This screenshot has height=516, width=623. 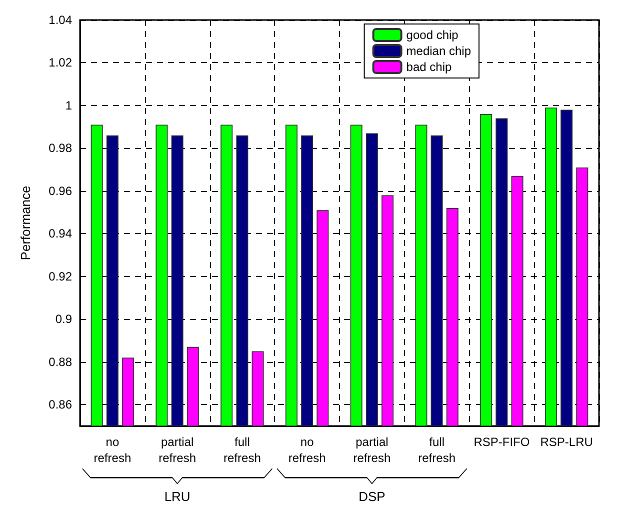 I want to click on y-tick-label: 0.9, so click(x=63, y=319).